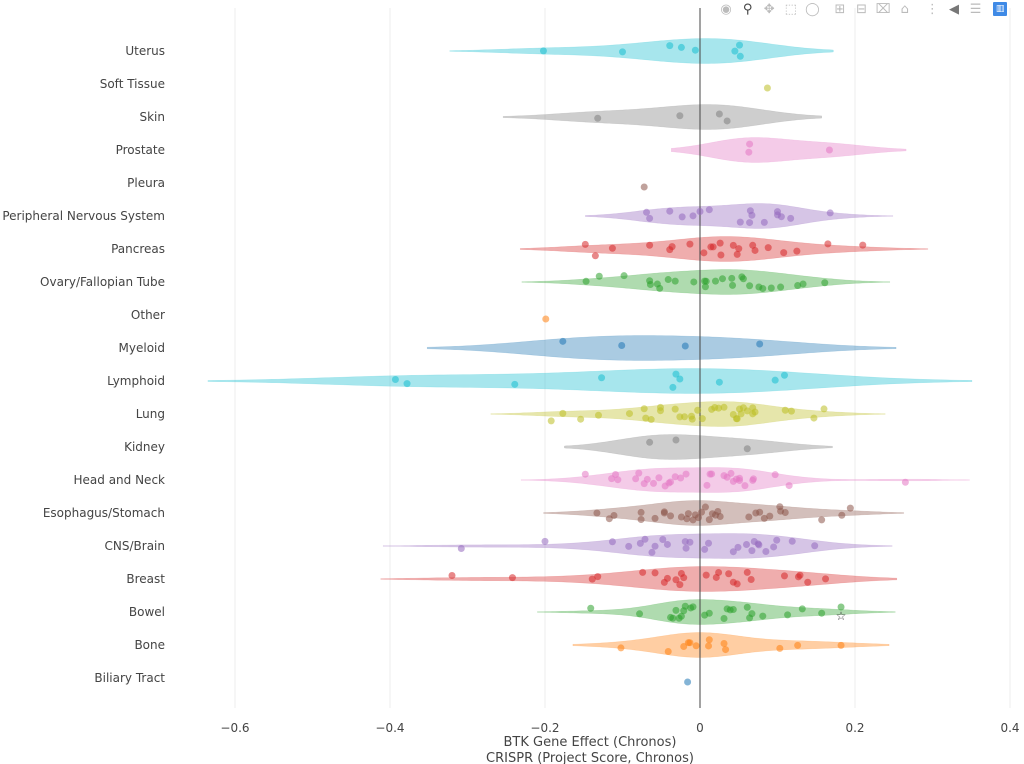  Describe the element at coordinates (726, 9) in the screenshot. I see `camera-icon: ◉` at that location.